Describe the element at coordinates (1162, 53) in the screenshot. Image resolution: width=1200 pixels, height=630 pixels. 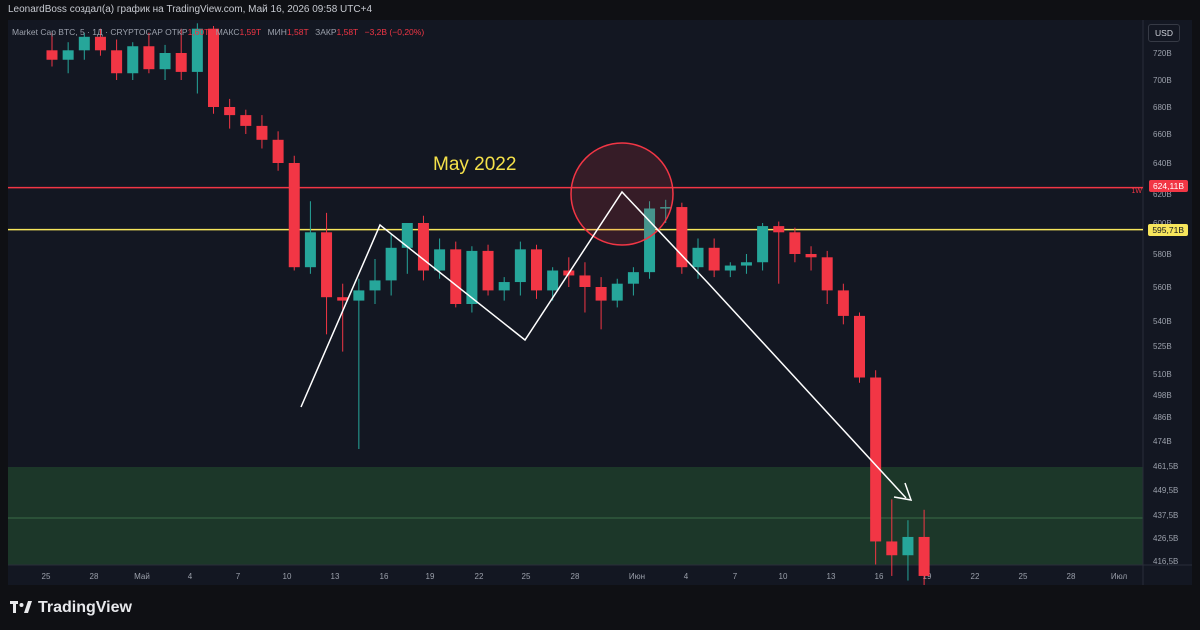
I see `price-axis-label: 720B` at that location.